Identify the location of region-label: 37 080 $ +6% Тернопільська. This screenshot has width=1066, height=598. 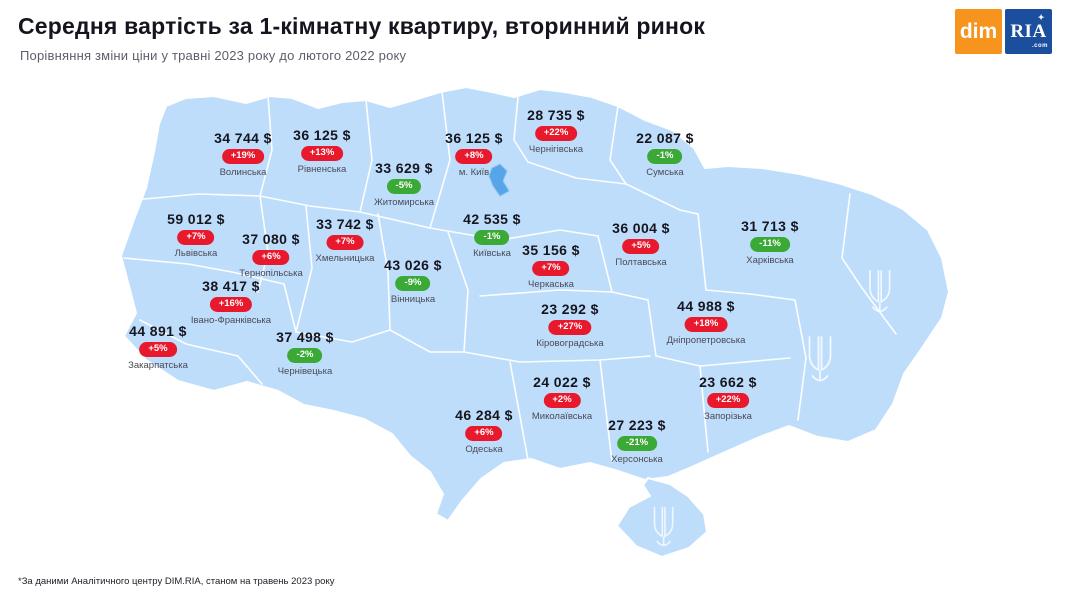
(271, 255).